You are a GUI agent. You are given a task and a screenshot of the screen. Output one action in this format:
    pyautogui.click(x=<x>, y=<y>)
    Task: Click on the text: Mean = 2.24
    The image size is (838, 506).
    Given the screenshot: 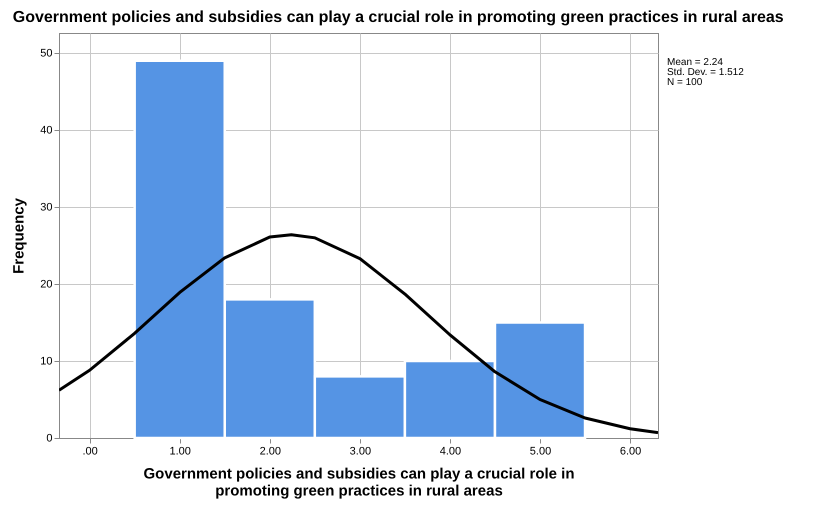 What is the action you would take?
    pyautogui.click(x=695, y=62)
    